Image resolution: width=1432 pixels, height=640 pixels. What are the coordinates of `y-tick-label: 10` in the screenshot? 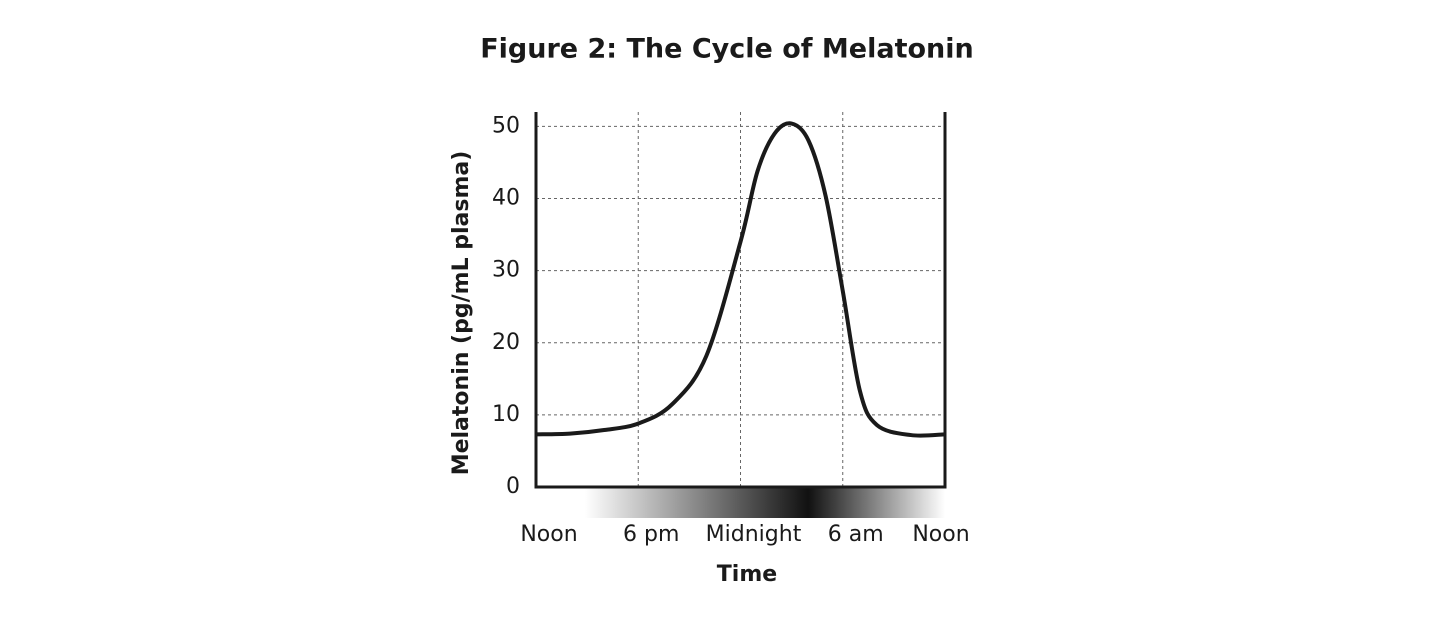 It's located at (506, 414).